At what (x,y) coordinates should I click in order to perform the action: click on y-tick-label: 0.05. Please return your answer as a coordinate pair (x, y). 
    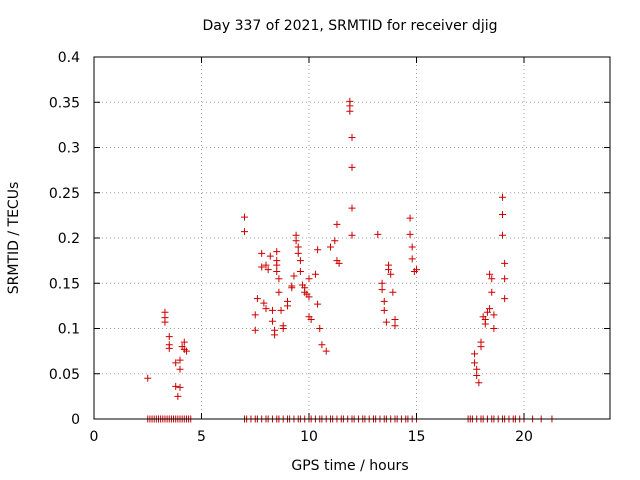
    Looking at the image, I should click on (64, 375).